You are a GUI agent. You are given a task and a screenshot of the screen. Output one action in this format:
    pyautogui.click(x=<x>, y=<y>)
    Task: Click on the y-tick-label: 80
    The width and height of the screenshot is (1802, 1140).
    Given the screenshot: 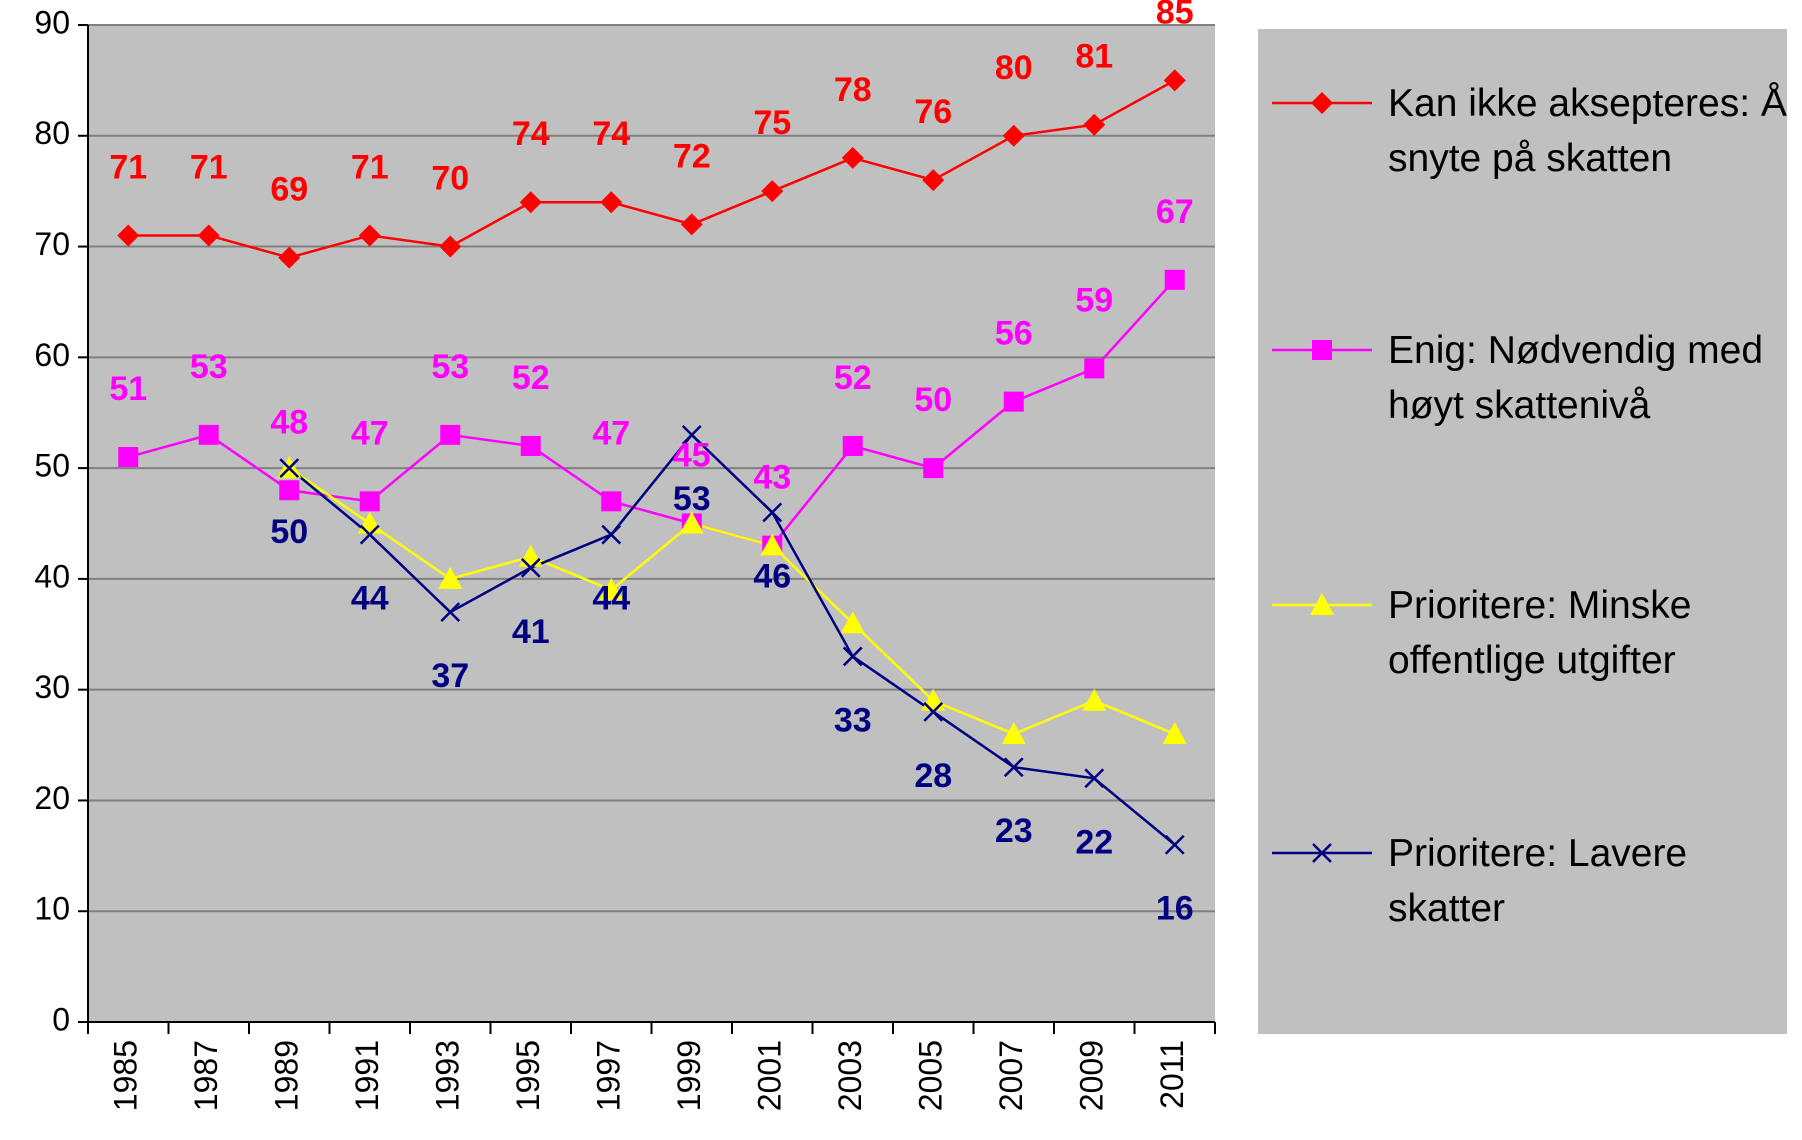 What is the action you would take?
    pyautogui.click(x=52, y=133)
    